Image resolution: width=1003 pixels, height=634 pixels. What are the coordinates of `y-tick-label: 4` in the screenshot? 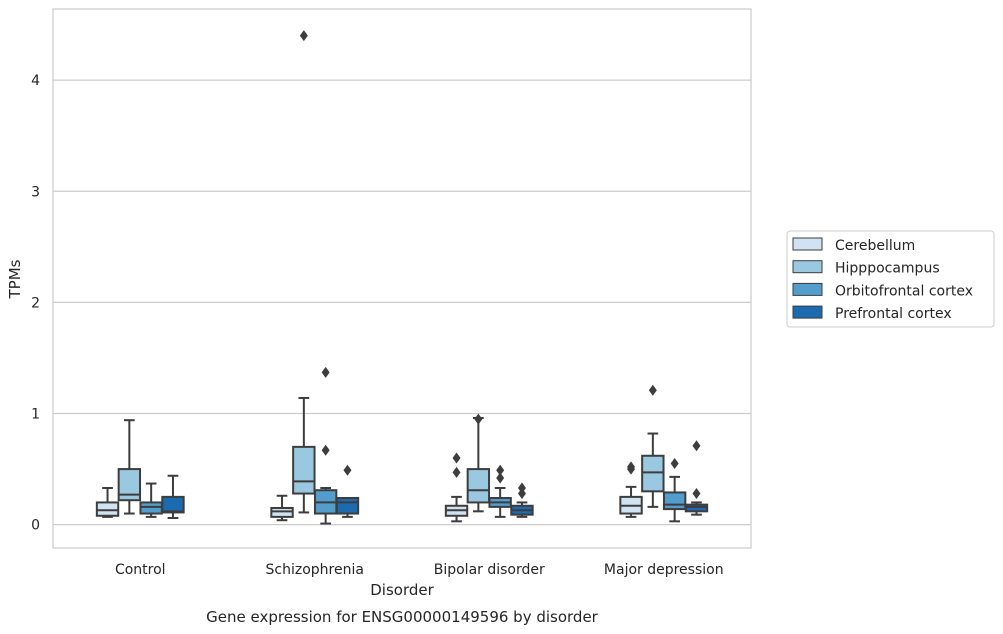 It's located at (35, 81).